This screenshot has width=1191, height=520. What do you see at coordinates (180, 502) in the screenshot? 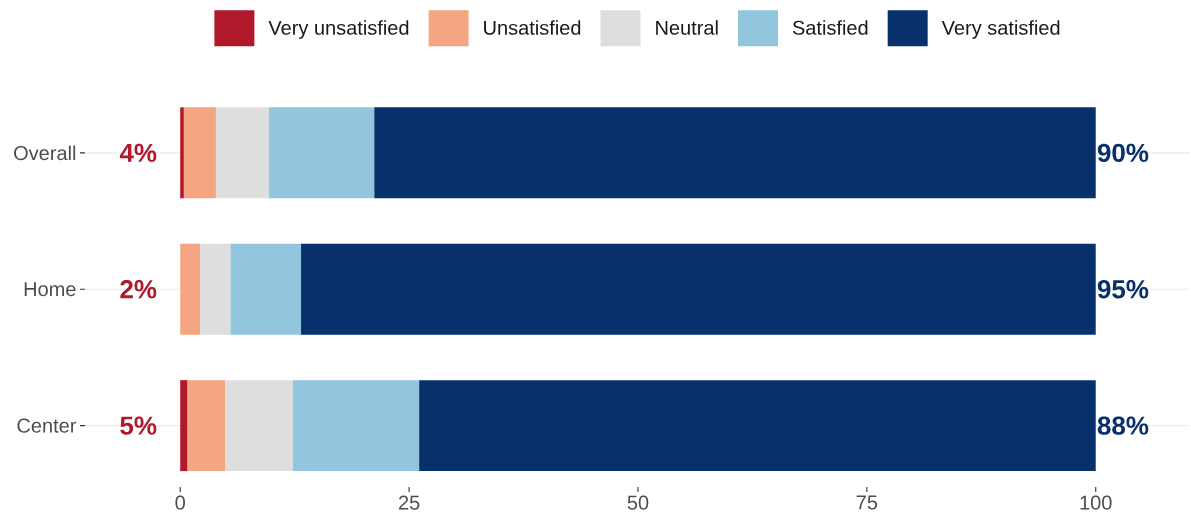
I see `x-tick-label: 0` at bounding box center [180, 502].